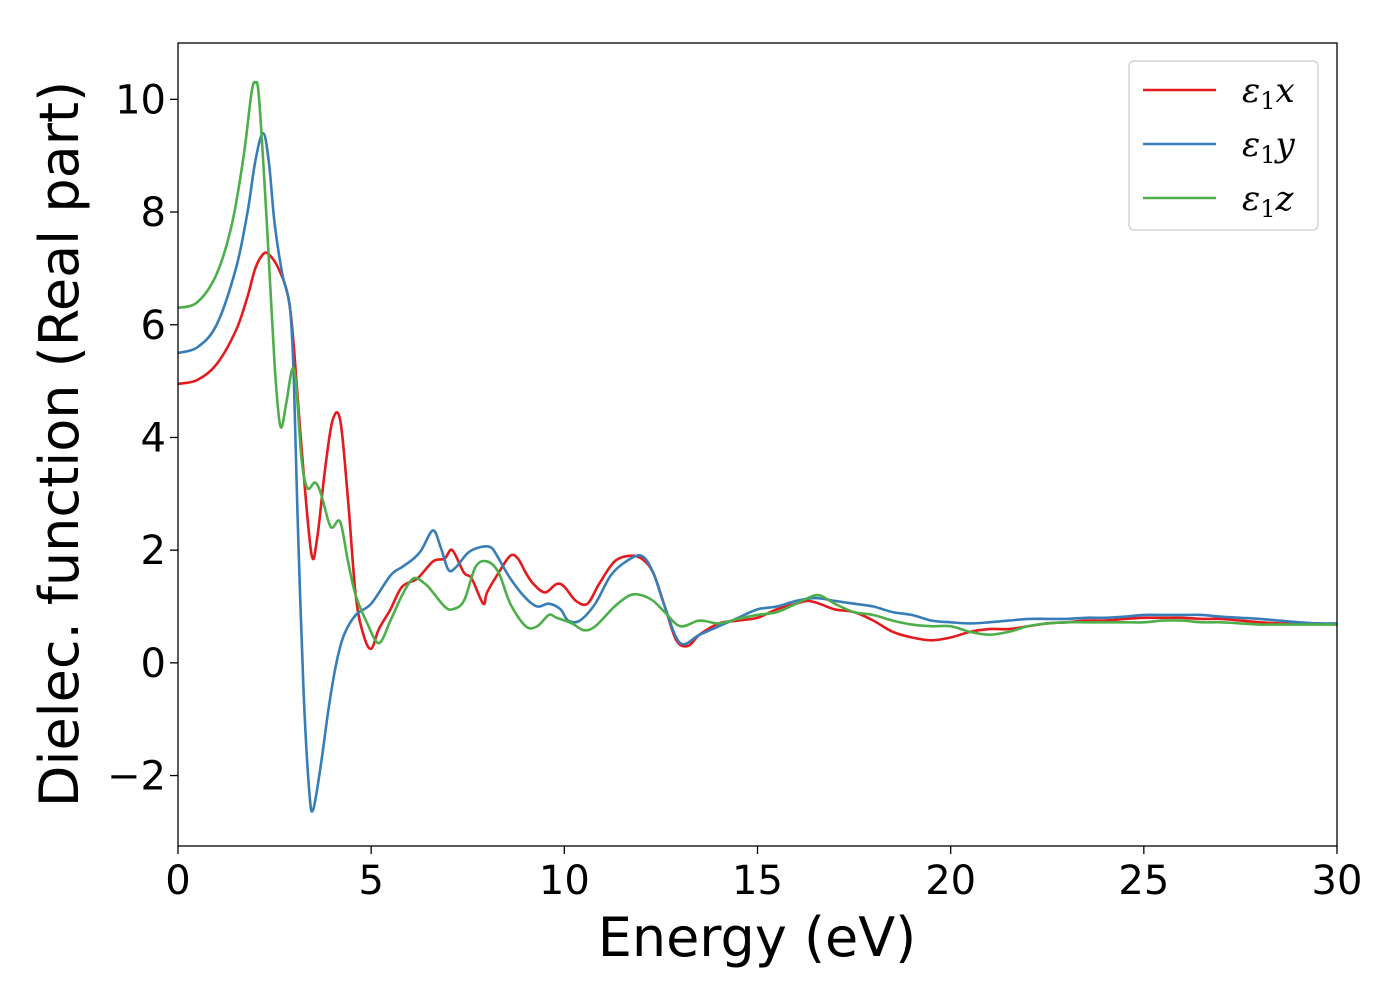  I want to click on y-tick-label: 6, so click(153, 326).